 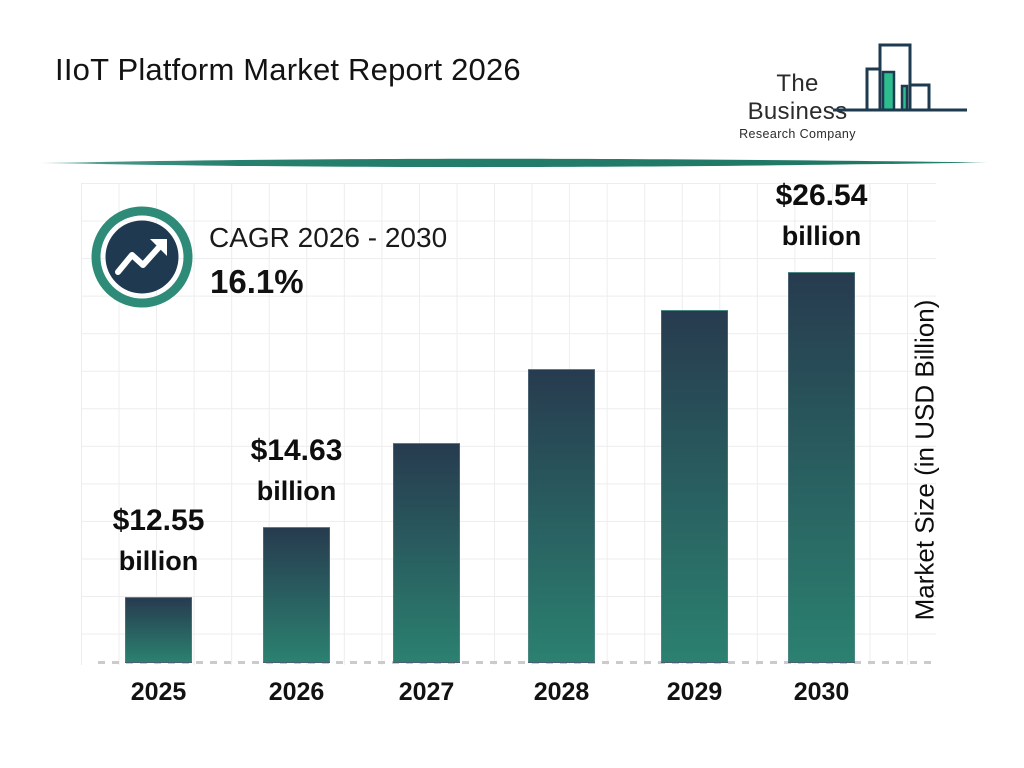 I want to click on x-axis-label-2025: 2025, so click(x=158, y=692).